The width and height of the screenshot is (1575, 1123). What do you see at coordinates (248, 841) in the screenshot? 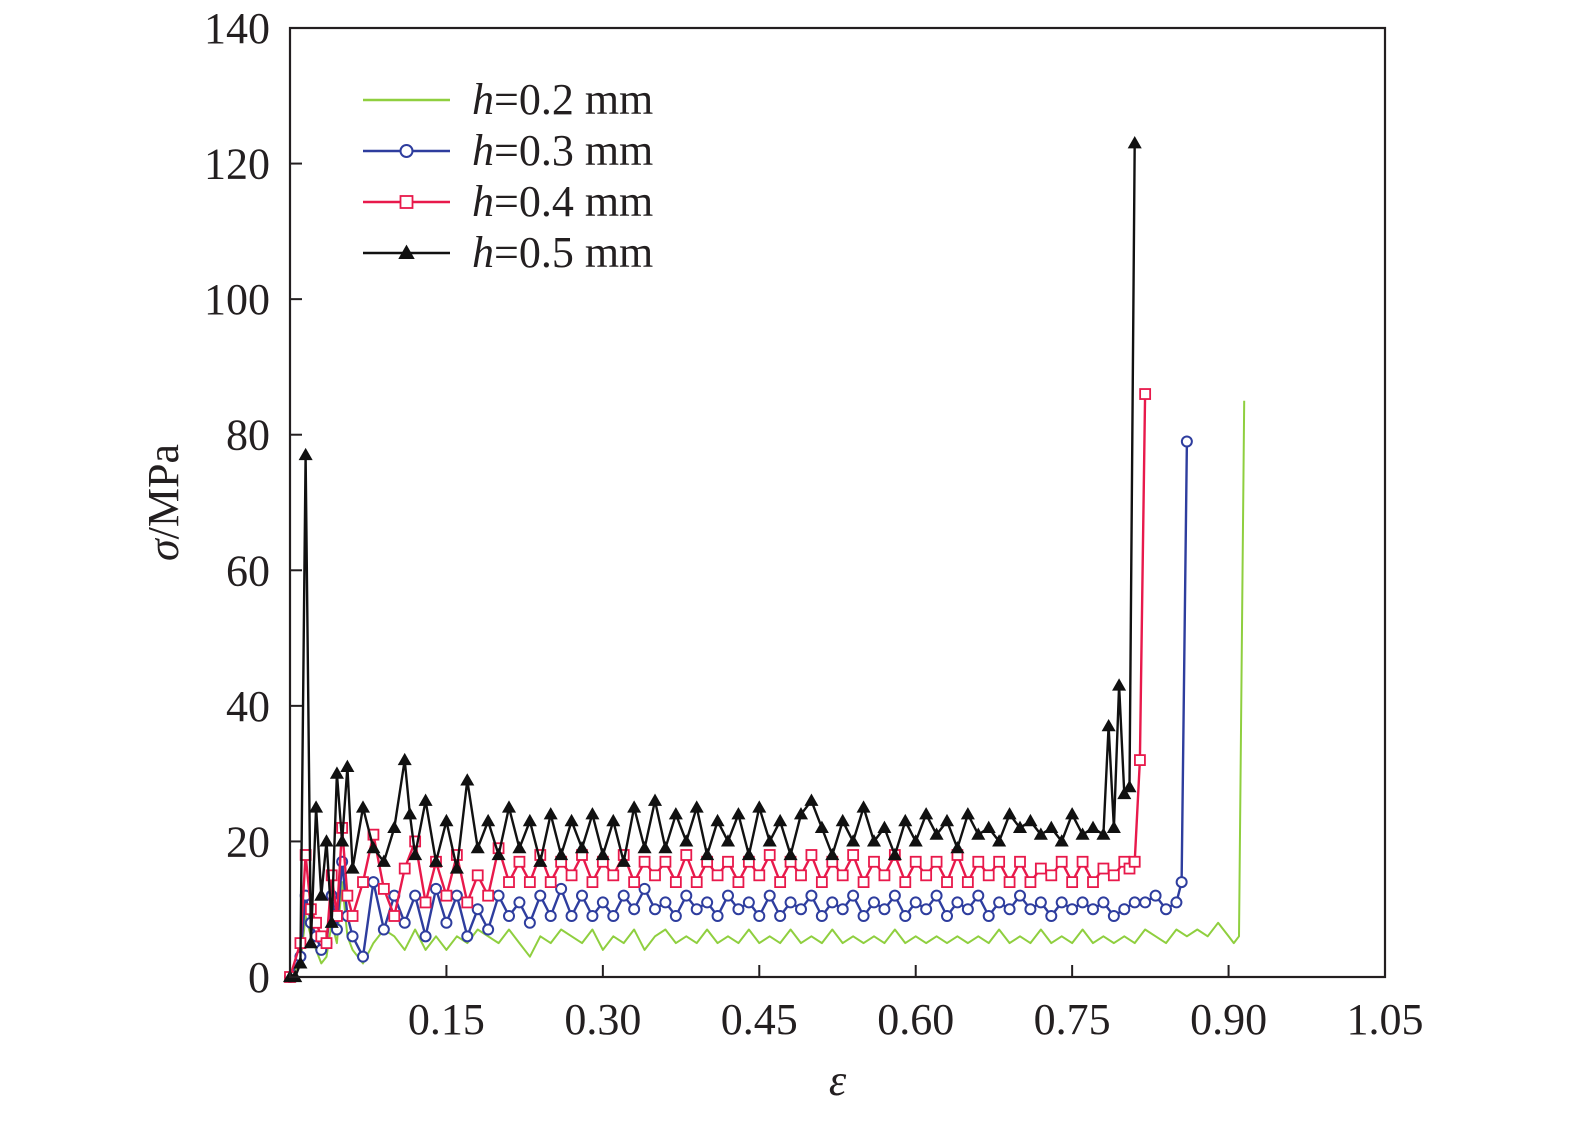
I see `y-tick-label: 20` at bounding box center [248, 841].